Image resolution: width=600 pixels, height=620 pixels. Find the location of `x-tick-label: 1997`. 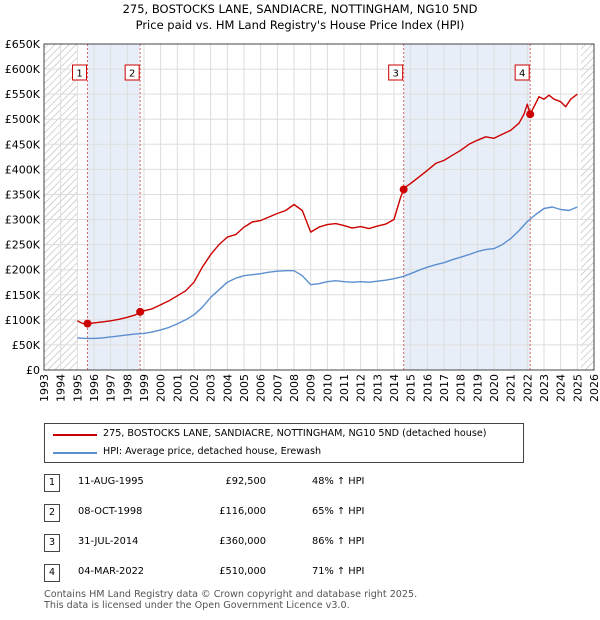

x-tick-label: 1997 is located at coordinates (111, 388).